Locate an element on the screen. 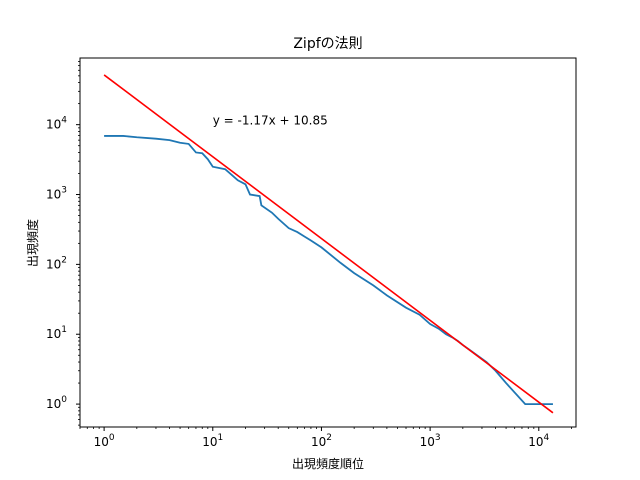 The height and width of the screenshot is (480, 640). x-tick-label: 10⁴ is located at coordinates (538, 441).